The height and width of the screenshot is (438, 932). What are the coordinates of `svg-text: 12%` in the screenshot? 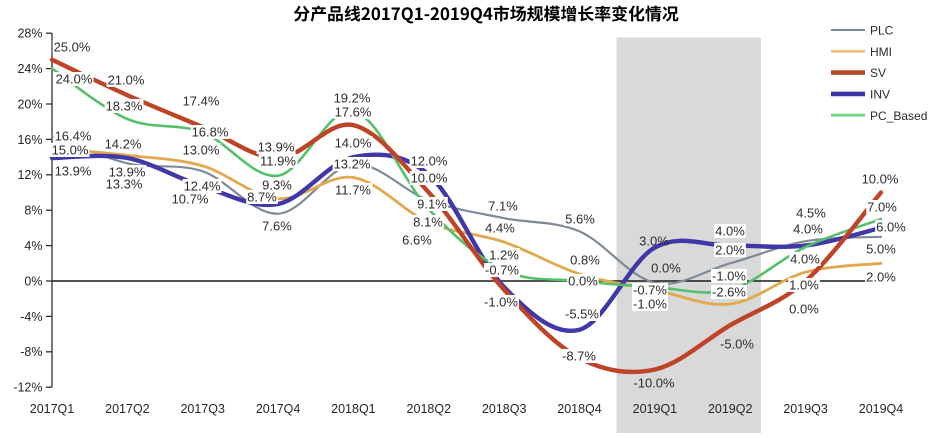 It's located at (29, 175).